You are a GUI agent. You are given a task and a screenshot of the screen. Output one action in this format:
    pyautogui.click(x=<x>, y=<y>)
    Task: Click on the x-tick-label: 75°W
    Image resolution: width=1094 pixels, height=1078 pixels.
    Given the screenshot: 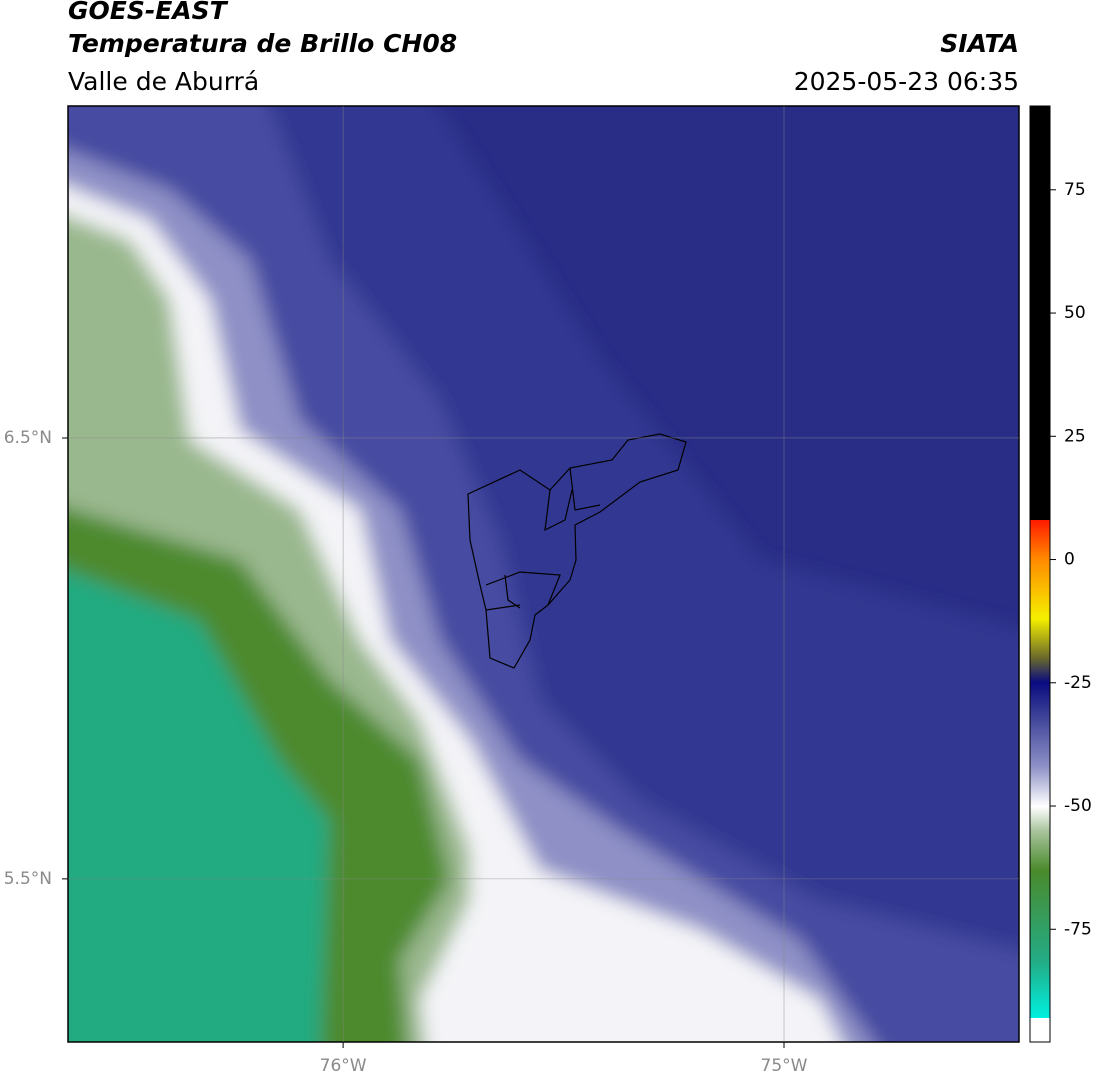 What is the action you would take?
    pyautogui.click(x=784, y=1066)
    